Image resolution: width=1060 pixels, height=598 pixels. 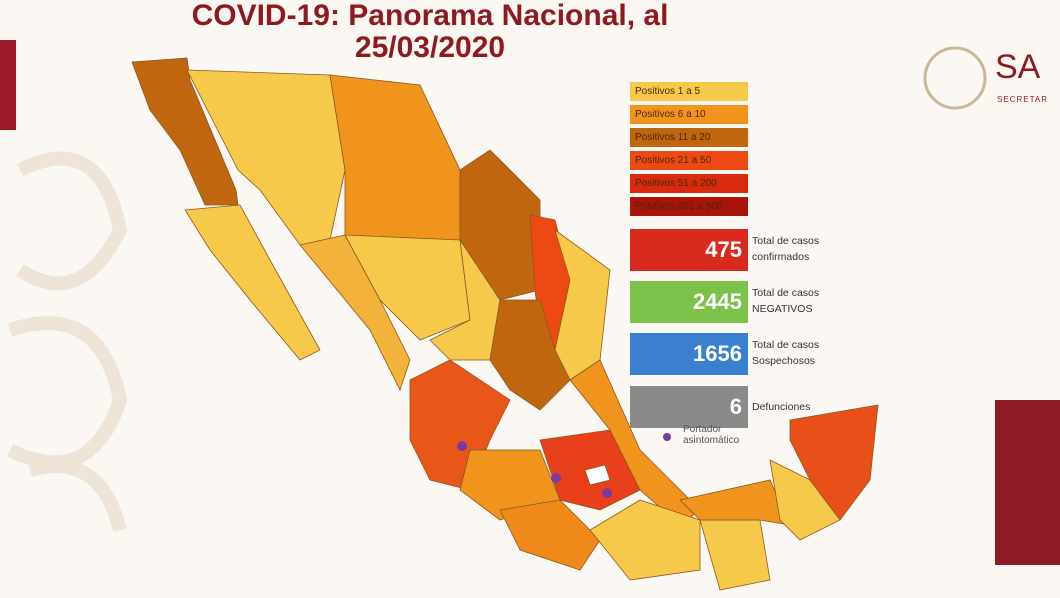 I want to click on marker-note: Portador asintomático, so click(x=711, y=435).